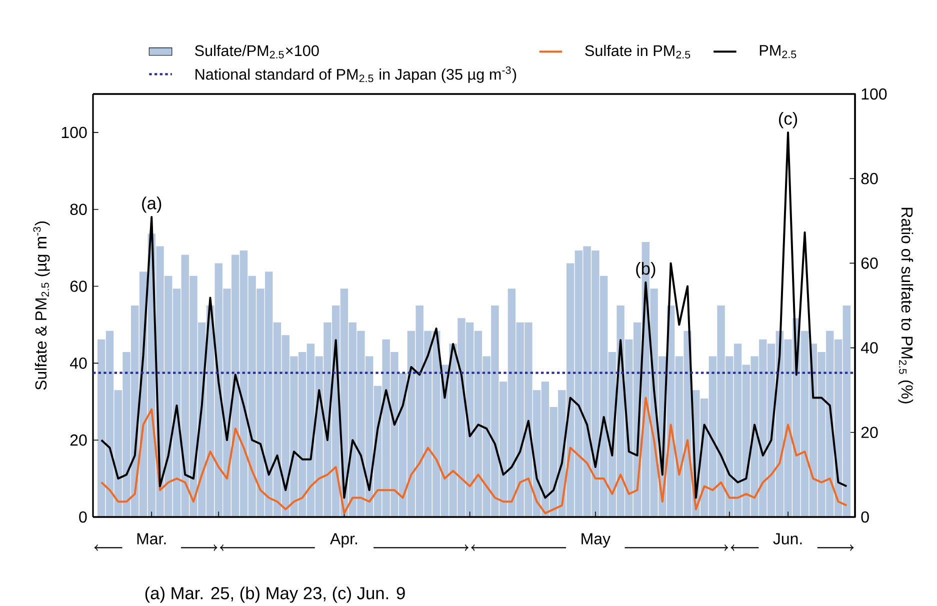  Describe the element at coordinates (74, 132) in the screenshot. I see `y-tick-label: 100` at that location.